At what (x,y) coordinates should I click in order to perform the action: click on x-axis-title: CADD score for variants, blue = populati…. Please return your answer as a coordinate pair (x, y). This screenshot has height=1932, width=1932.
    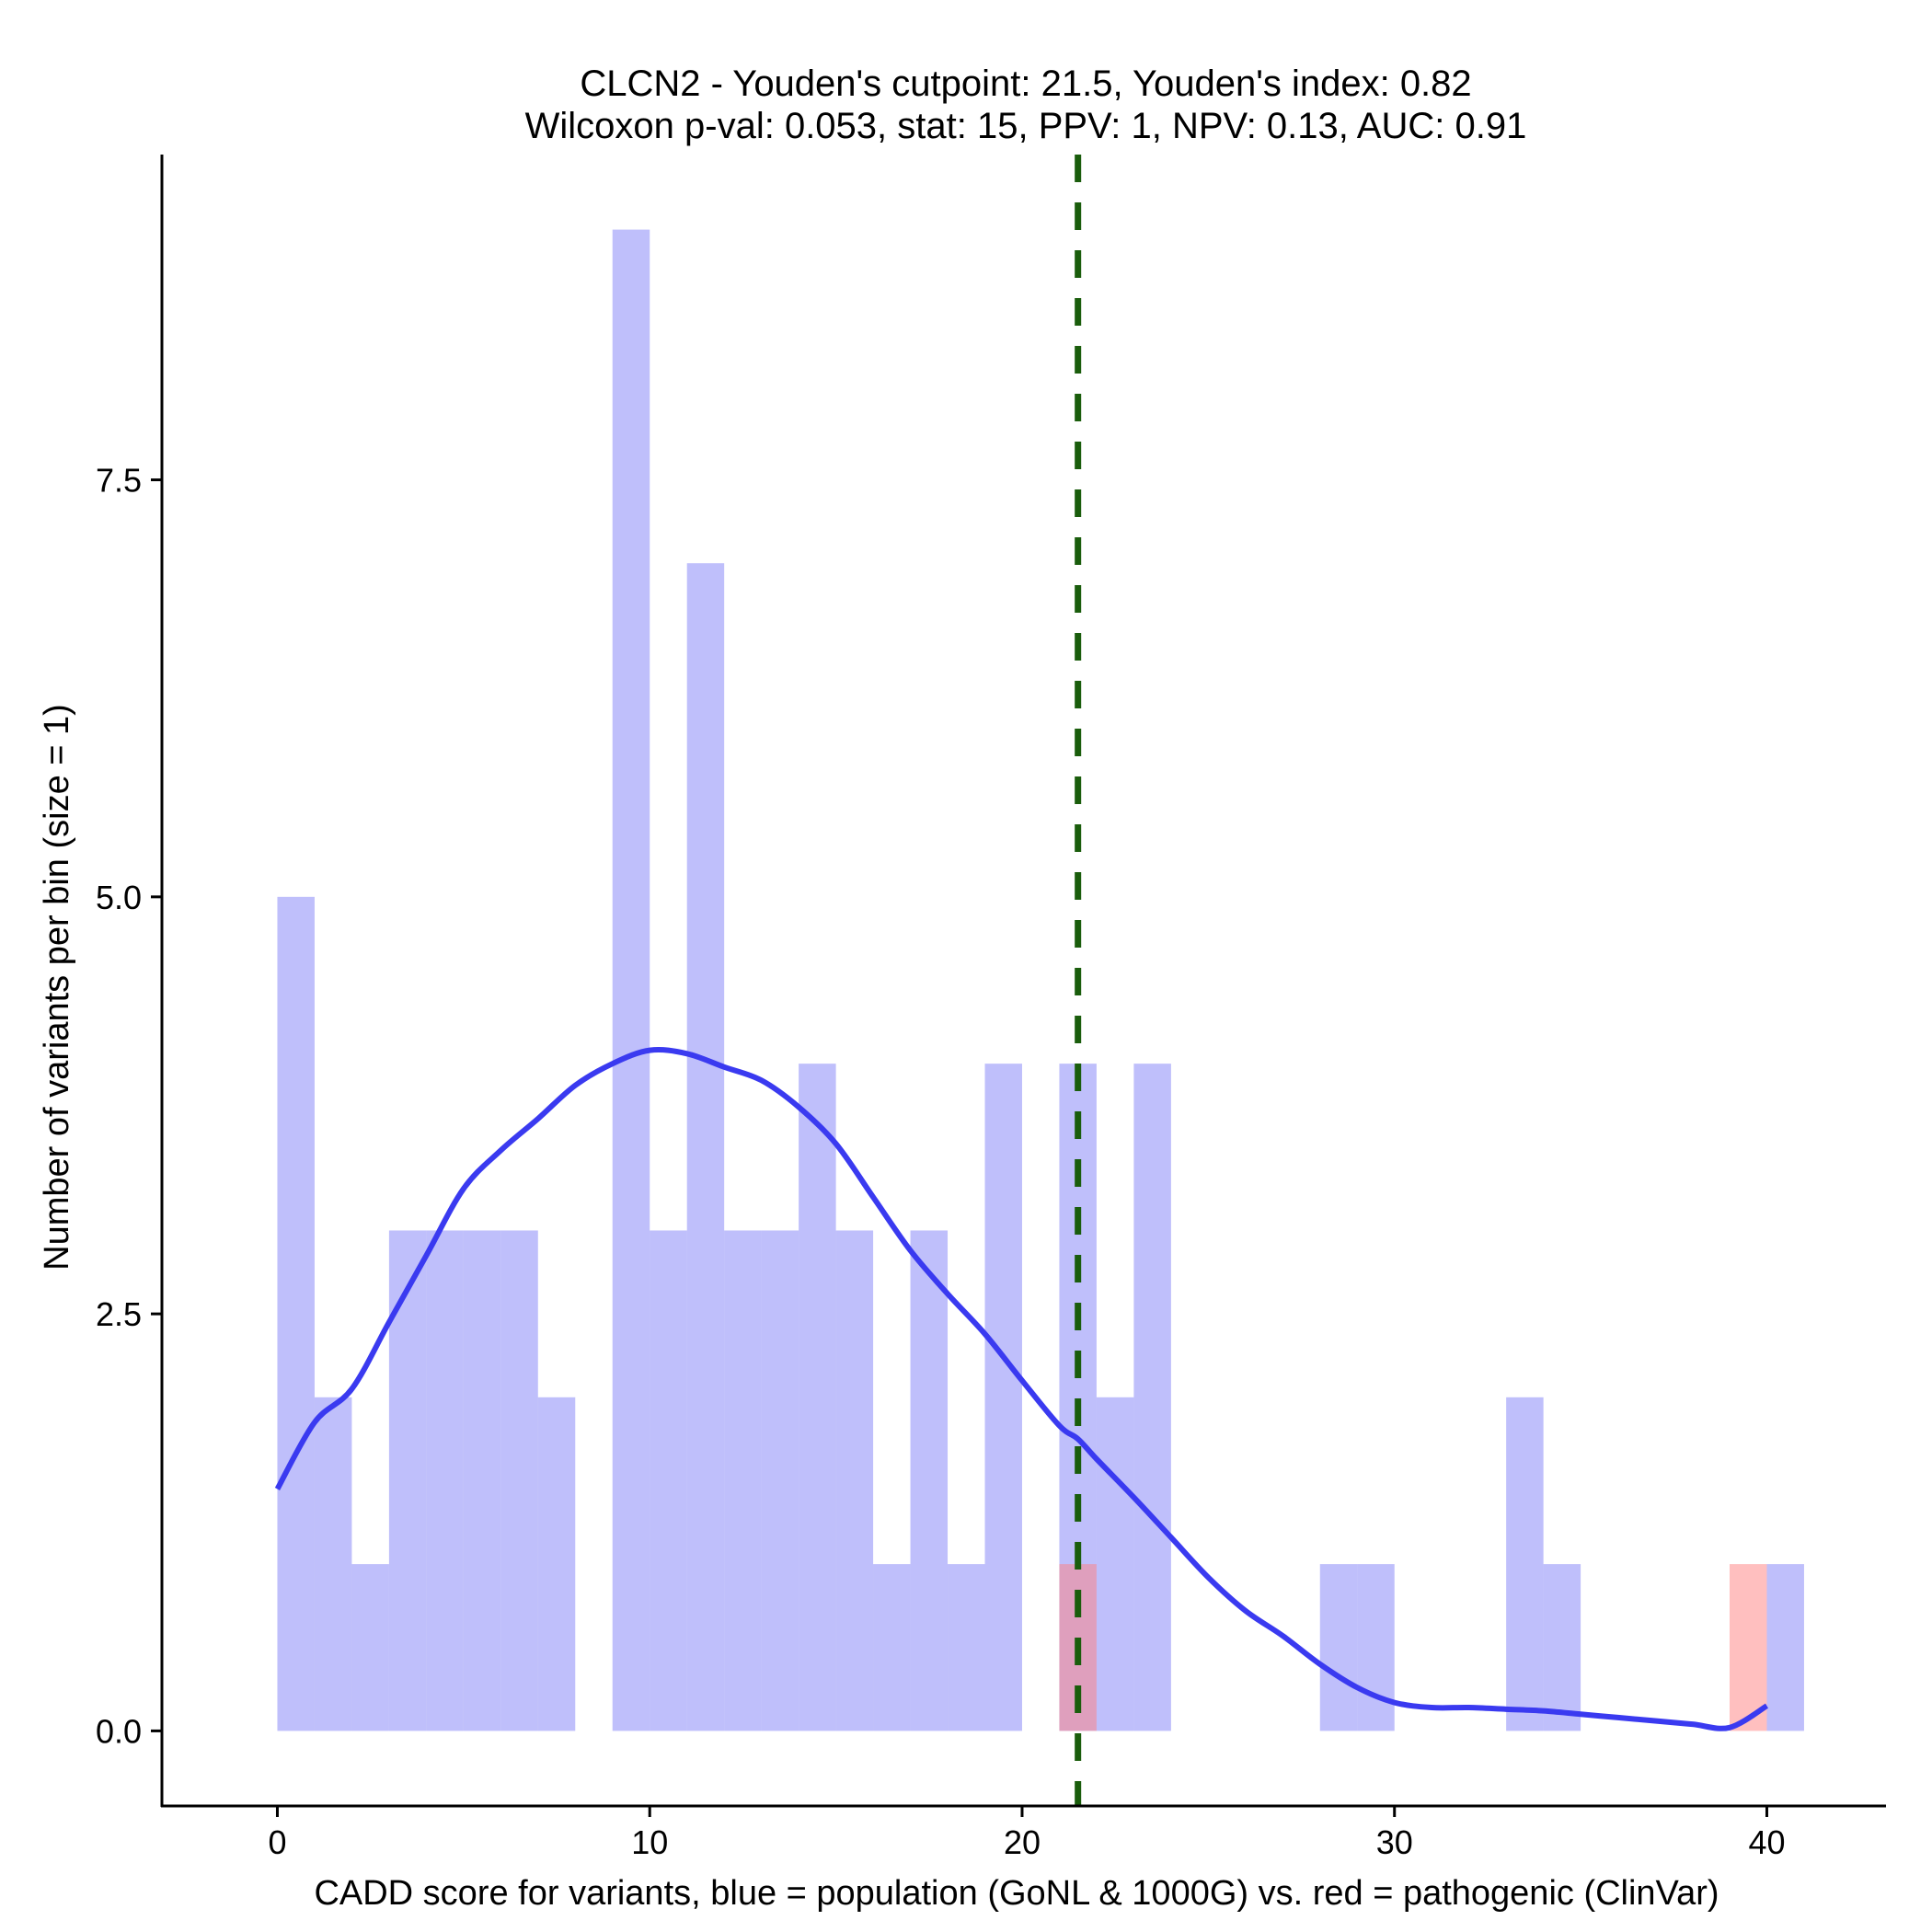
    Looking at the image, I should click on (1016, 1893).